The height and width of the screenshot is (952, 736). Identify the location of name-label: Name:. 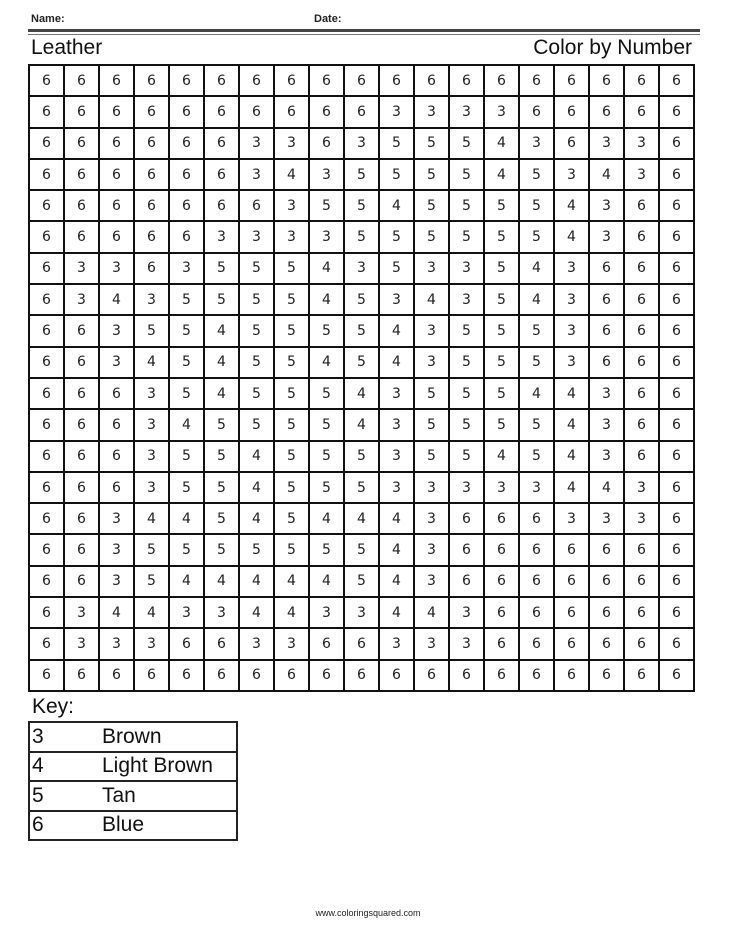
(48, 19).